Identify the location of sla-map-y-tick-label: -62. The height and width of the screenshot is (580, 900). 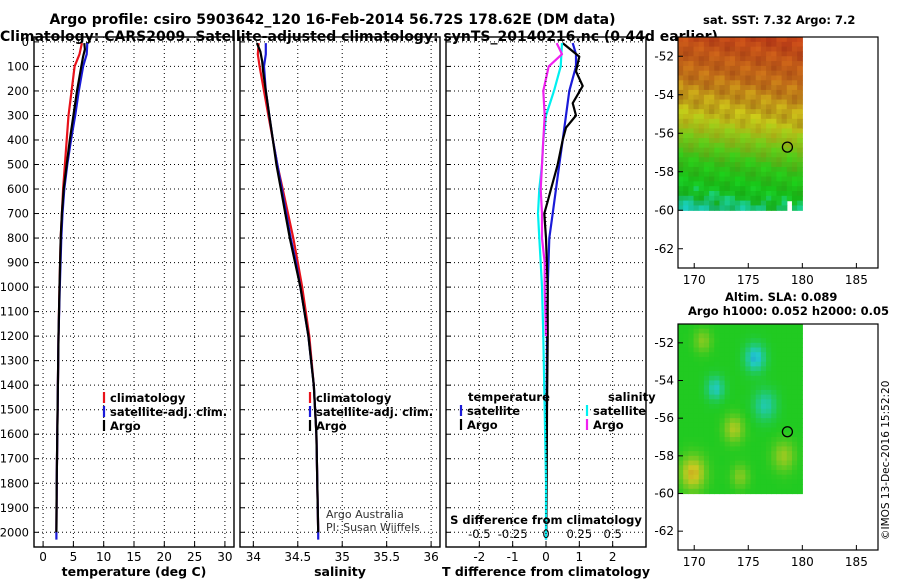
(664, 531).